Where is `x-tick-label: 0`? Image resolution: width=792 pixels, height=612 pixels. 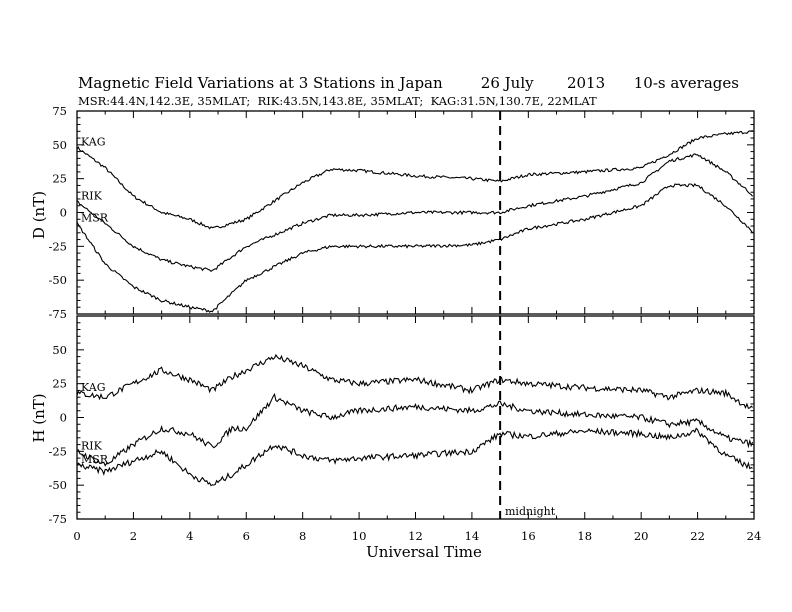
x-tick-label: 0 is located at coordinates (76, 536).